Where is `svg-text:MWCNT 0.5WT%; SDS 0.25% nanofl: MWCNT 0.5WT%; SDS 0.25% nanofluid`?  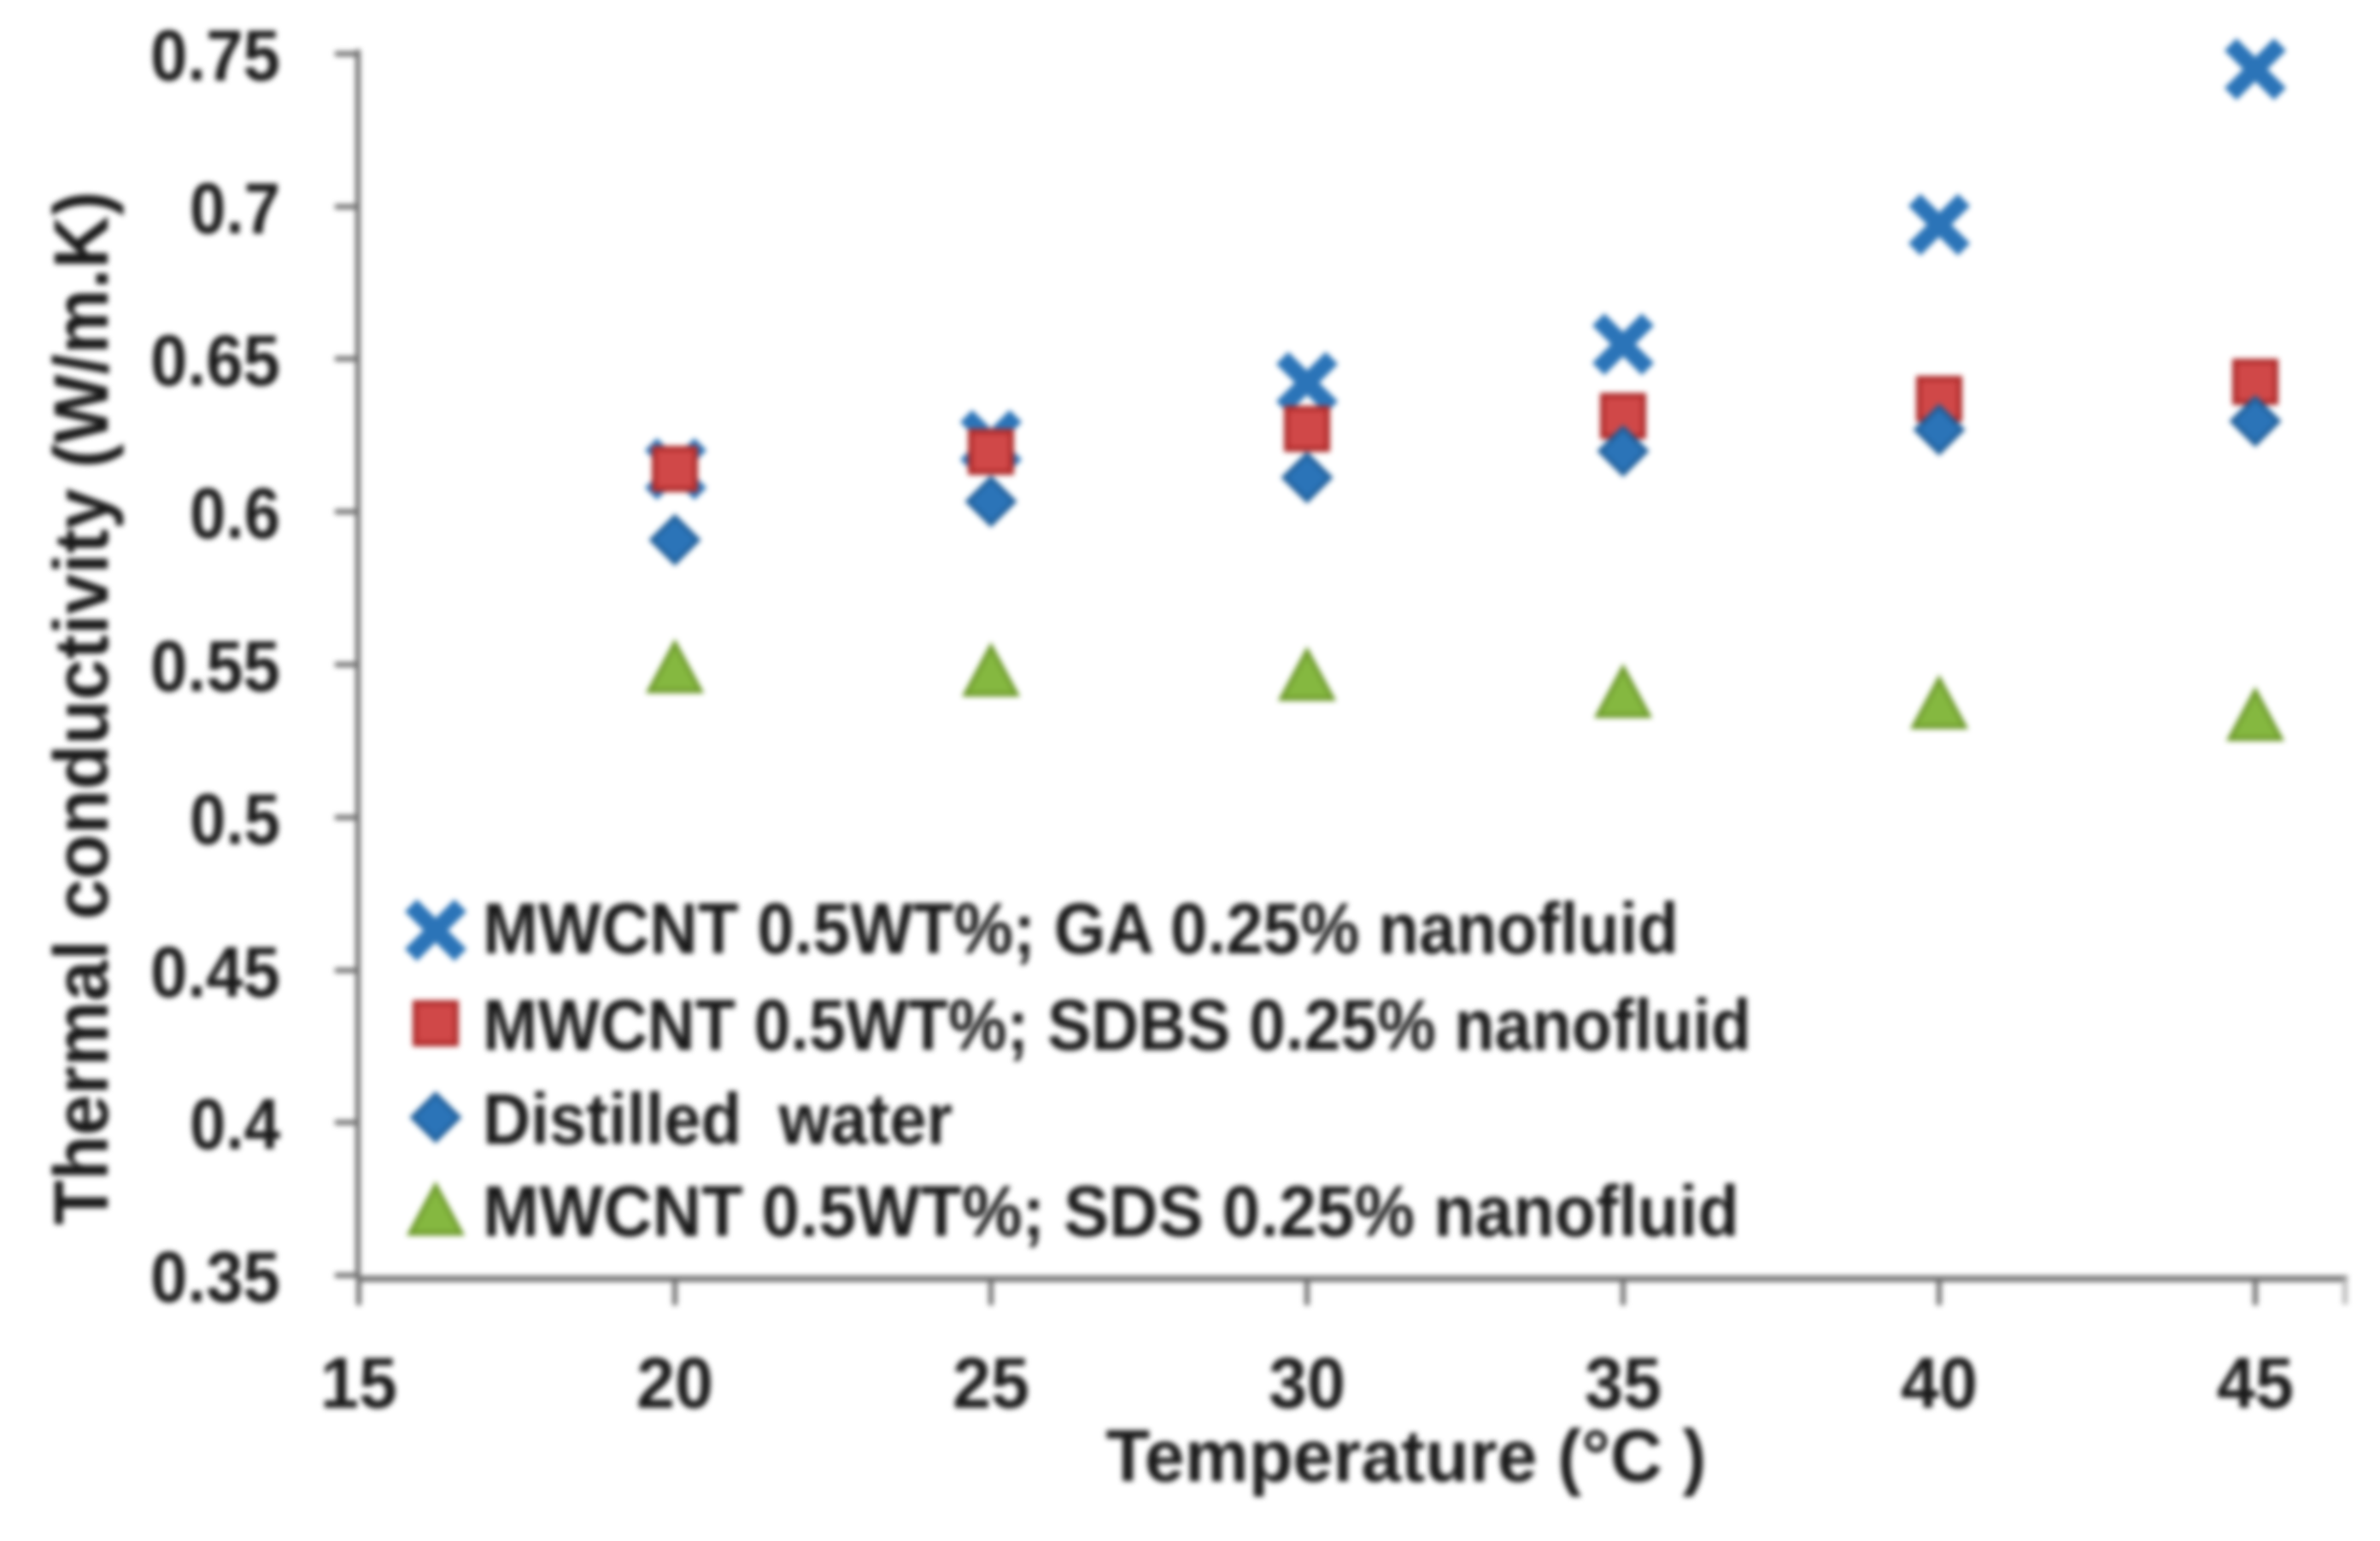
svg-text:MWCNT 0.5WT%; SDS 0.25% nanofl: MWCNT 0.5WT%; SDS 0.25% nanofluid is located at coordinates (1111, 1211).